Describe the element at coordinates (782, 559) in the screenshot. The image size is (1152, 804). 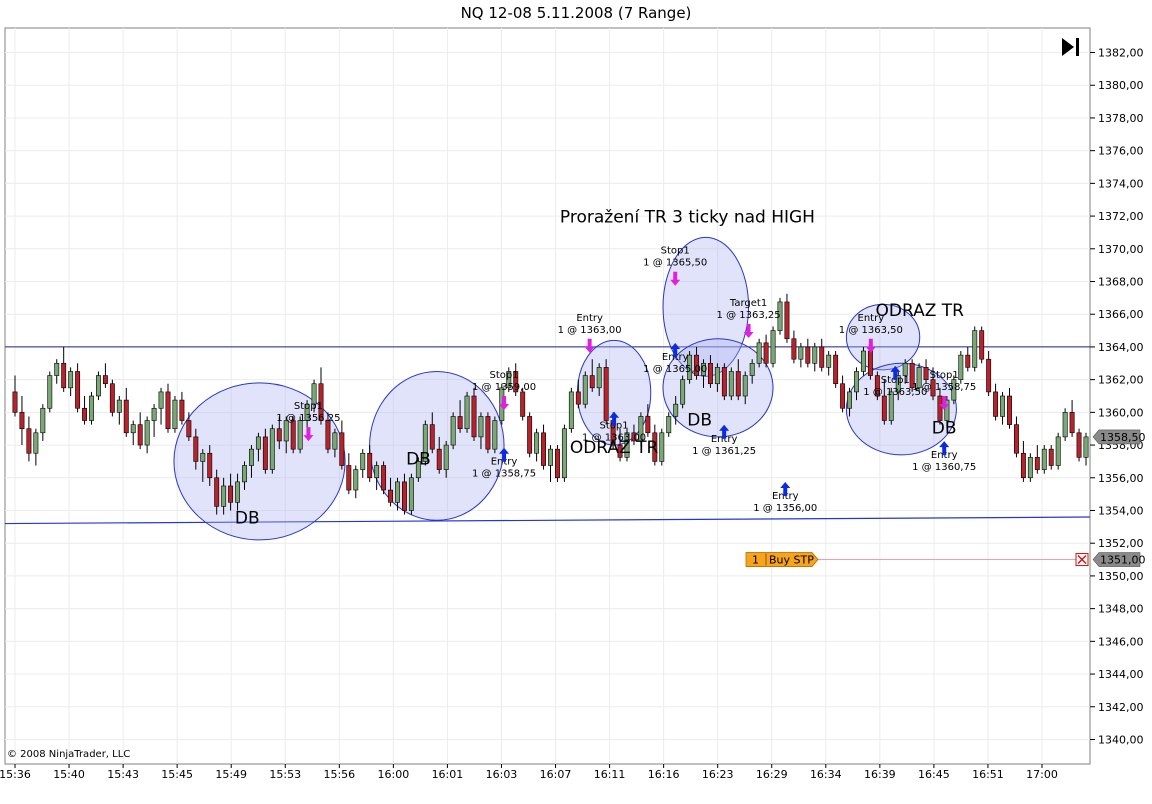
I see `order-tag` at that location.